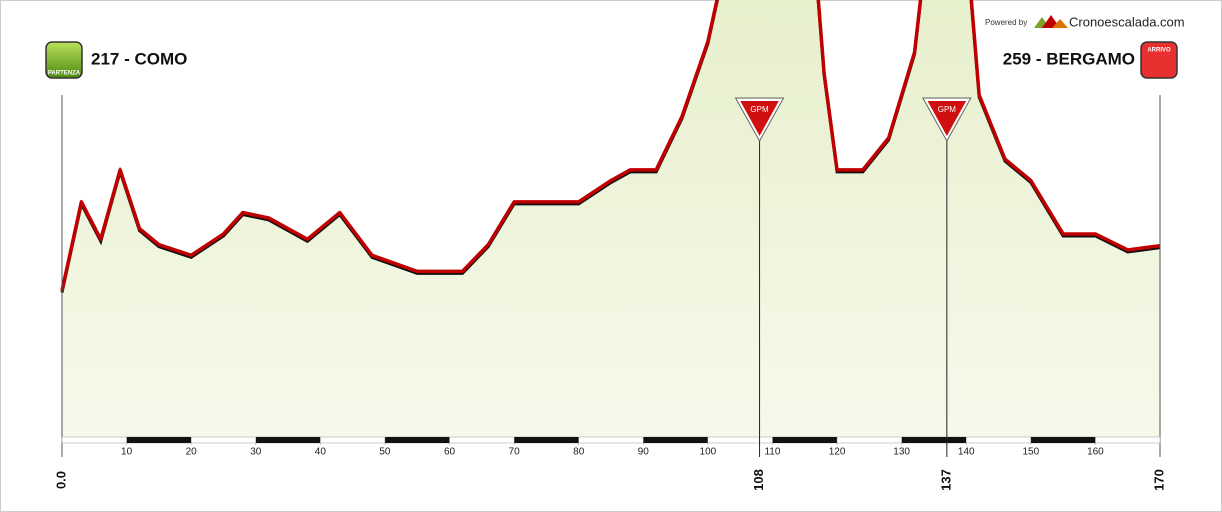  What do you see at coordinates (256, 452) in the screenshot?
I see `x-tick-label: 30` at bounding box center [256, 452].